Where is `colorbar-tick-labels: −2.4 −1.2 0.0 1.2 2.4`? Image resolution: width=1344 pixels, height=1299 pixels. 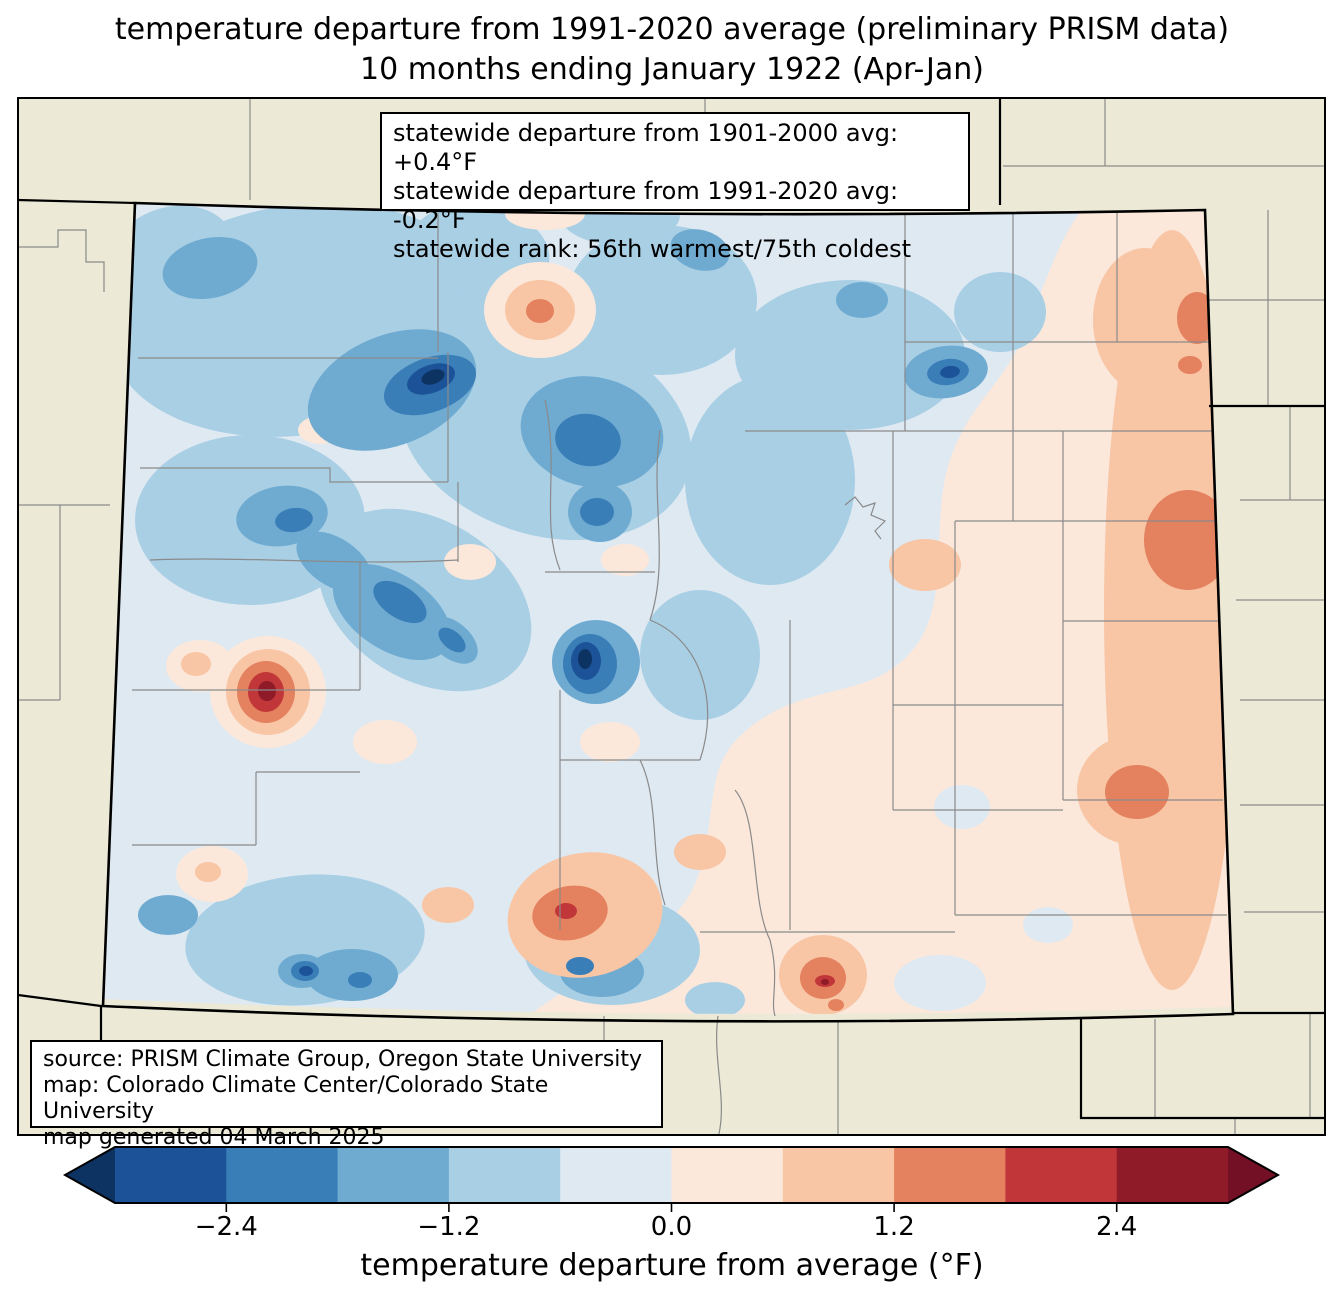 colorbar-tick-labels: −2.4 −1.2 0.0 1.2 2.4 is located at coordinates (671, 1227).